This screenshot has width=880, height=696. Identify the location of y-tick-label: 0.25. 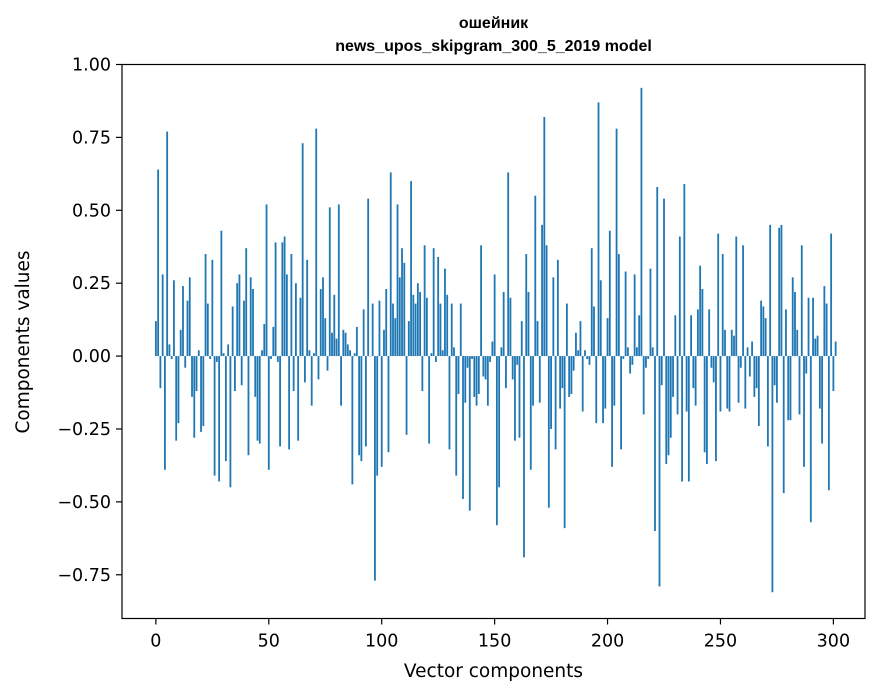
(91, 284).